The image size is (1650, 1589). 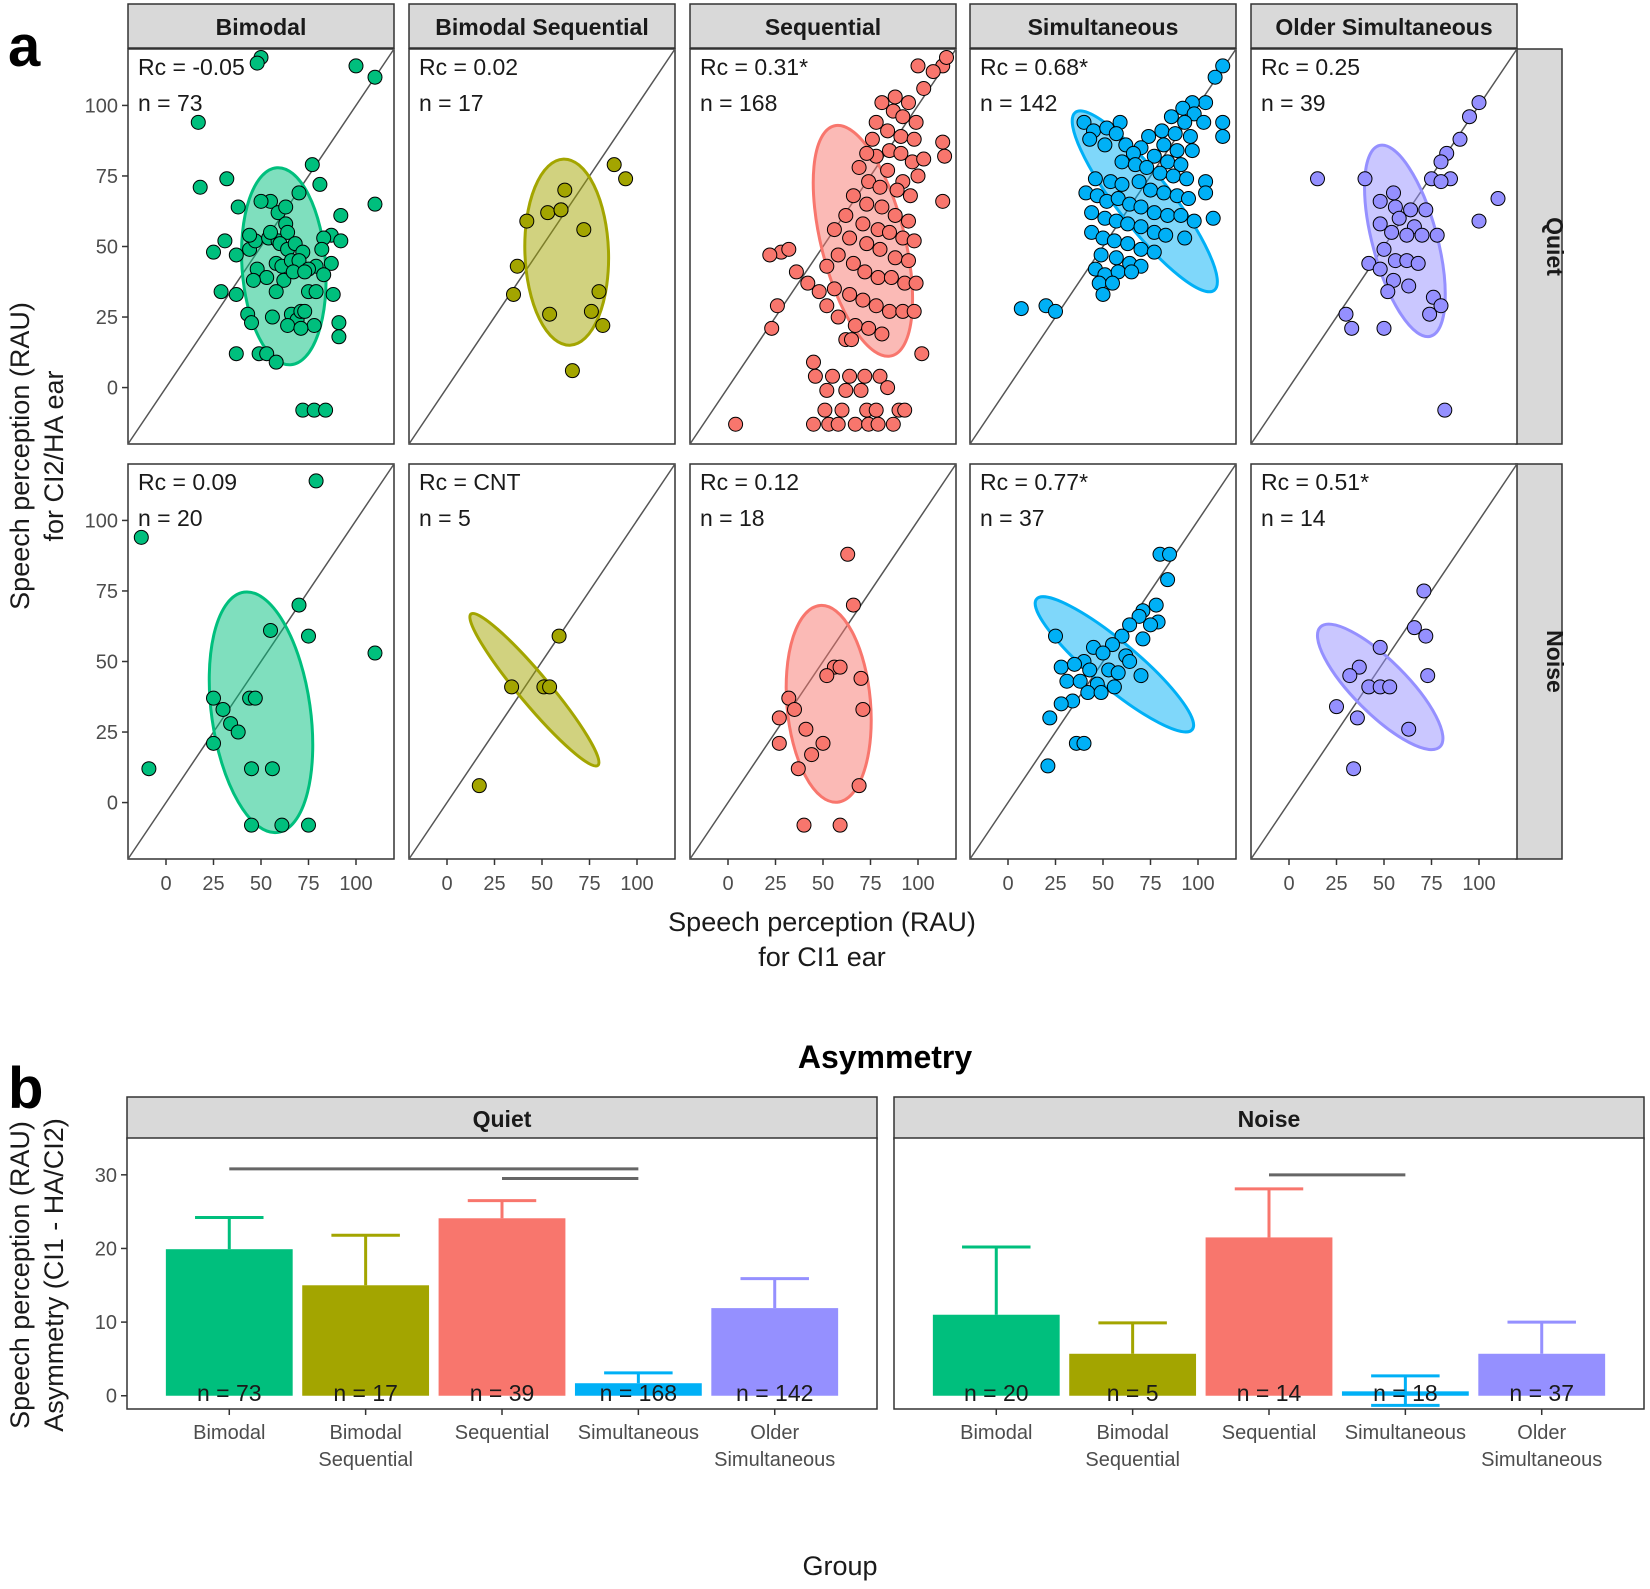 I want to click on y-tick-label: 25, so click(x=107, y=733).